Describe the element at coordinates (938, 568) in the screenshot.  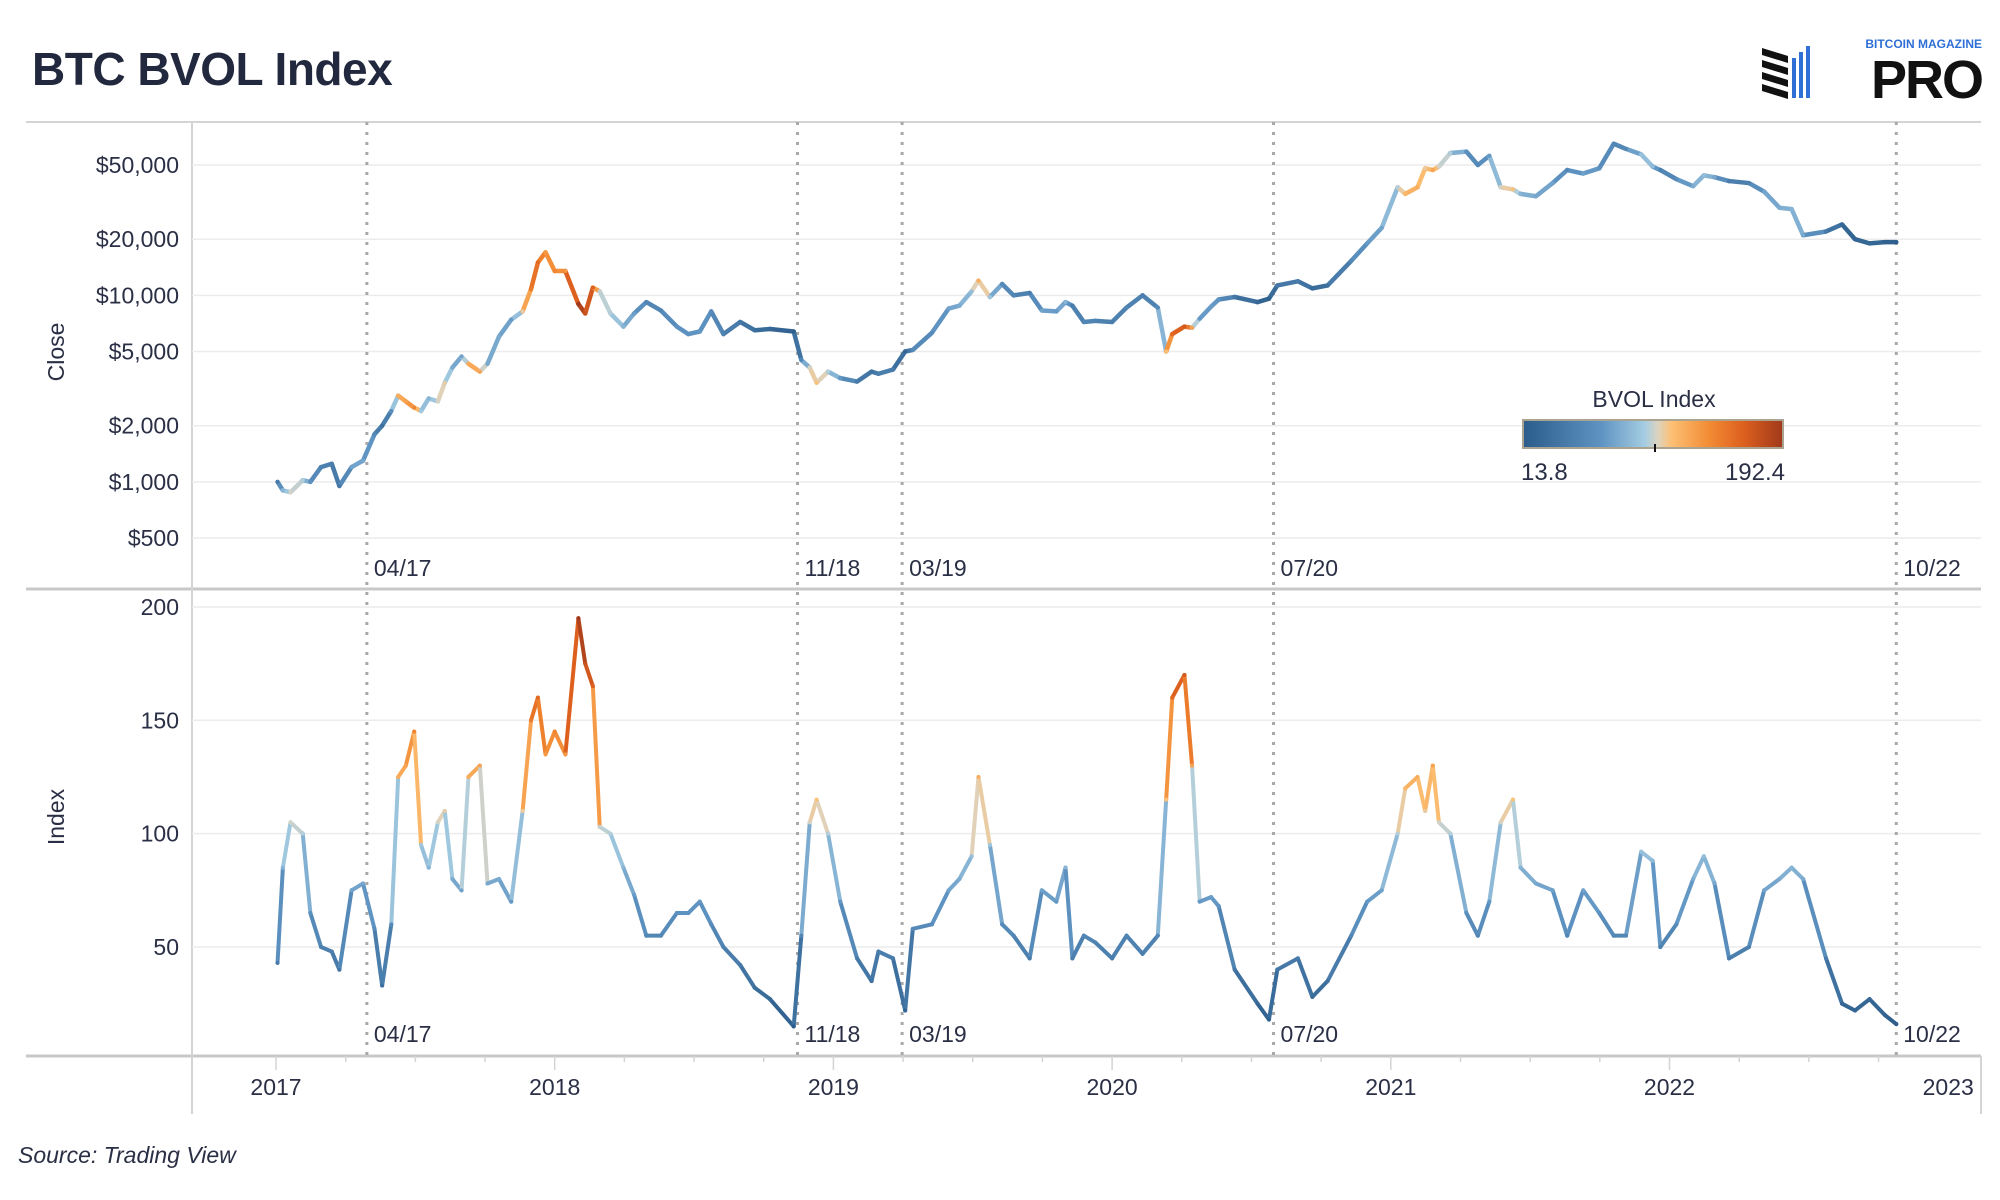
I see `reference-line-label: 03/19` at that location.